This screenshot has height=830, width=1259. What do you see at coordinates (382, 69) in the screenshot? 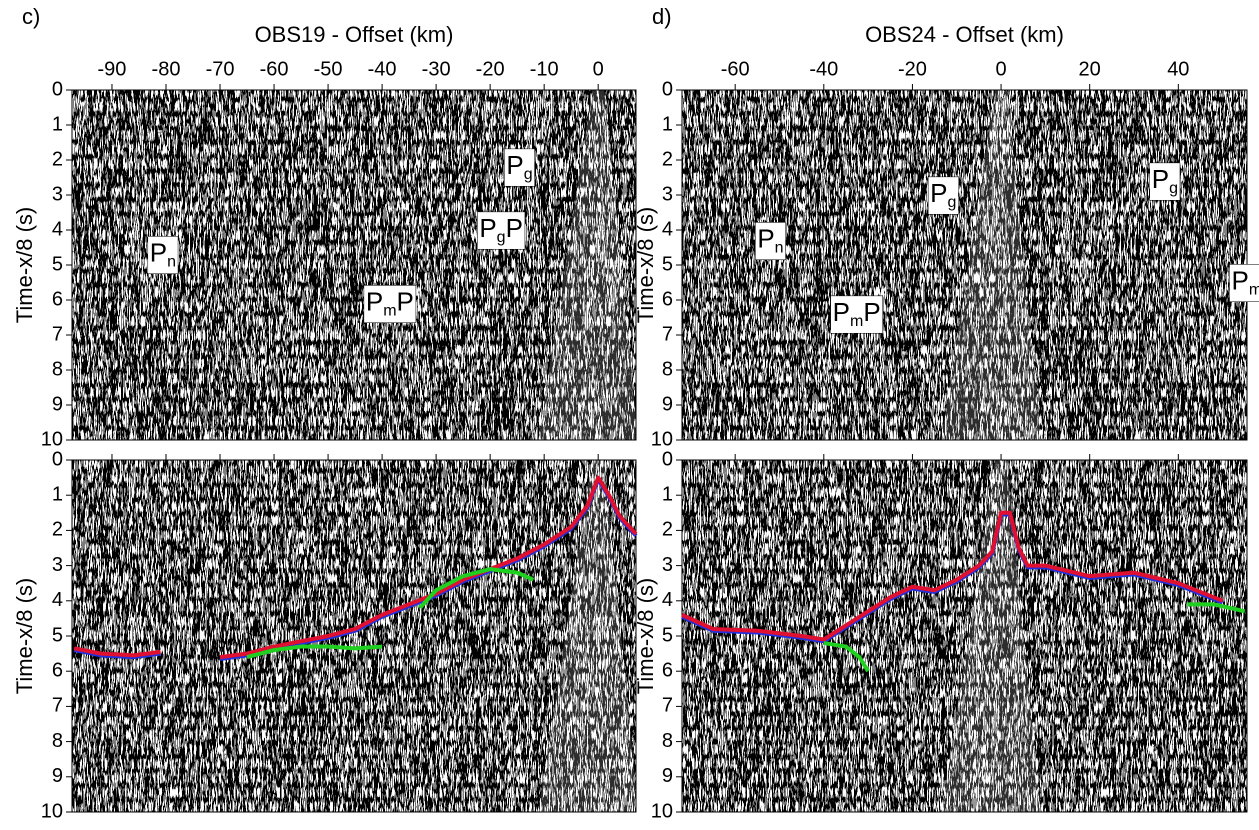
I see `x-tick-label: -40` at bounding box center [382, 69].